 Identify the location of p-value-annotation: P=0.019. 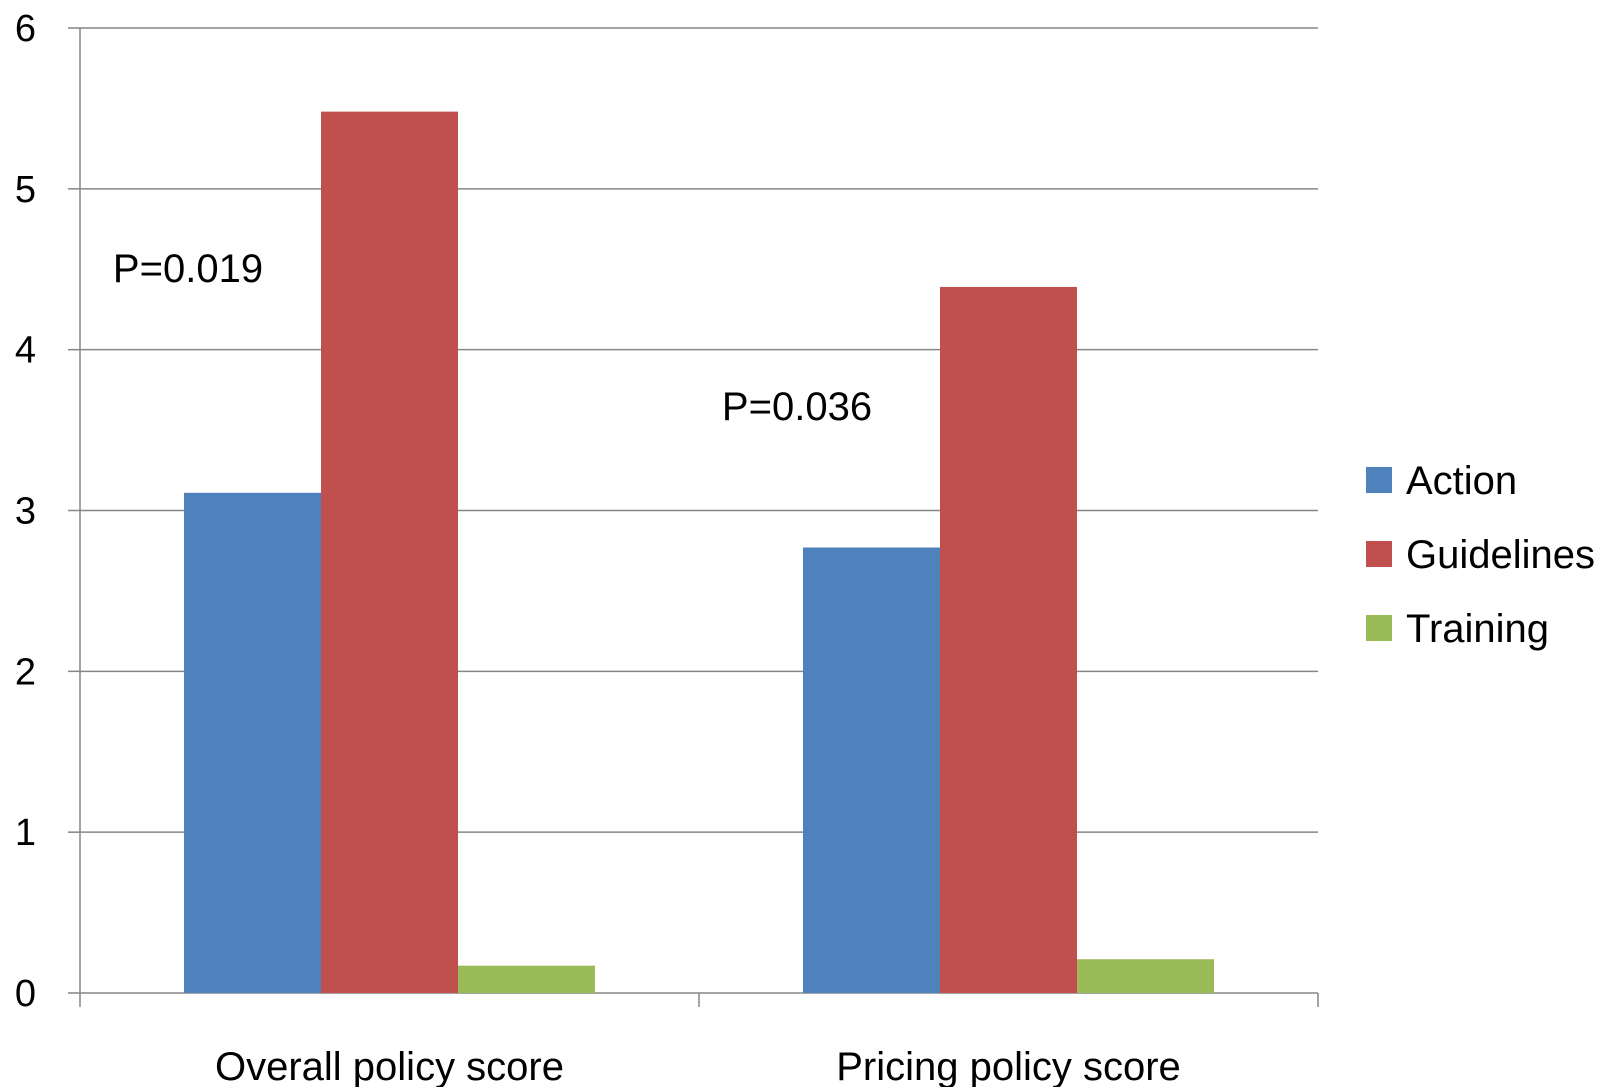
(188, 269).